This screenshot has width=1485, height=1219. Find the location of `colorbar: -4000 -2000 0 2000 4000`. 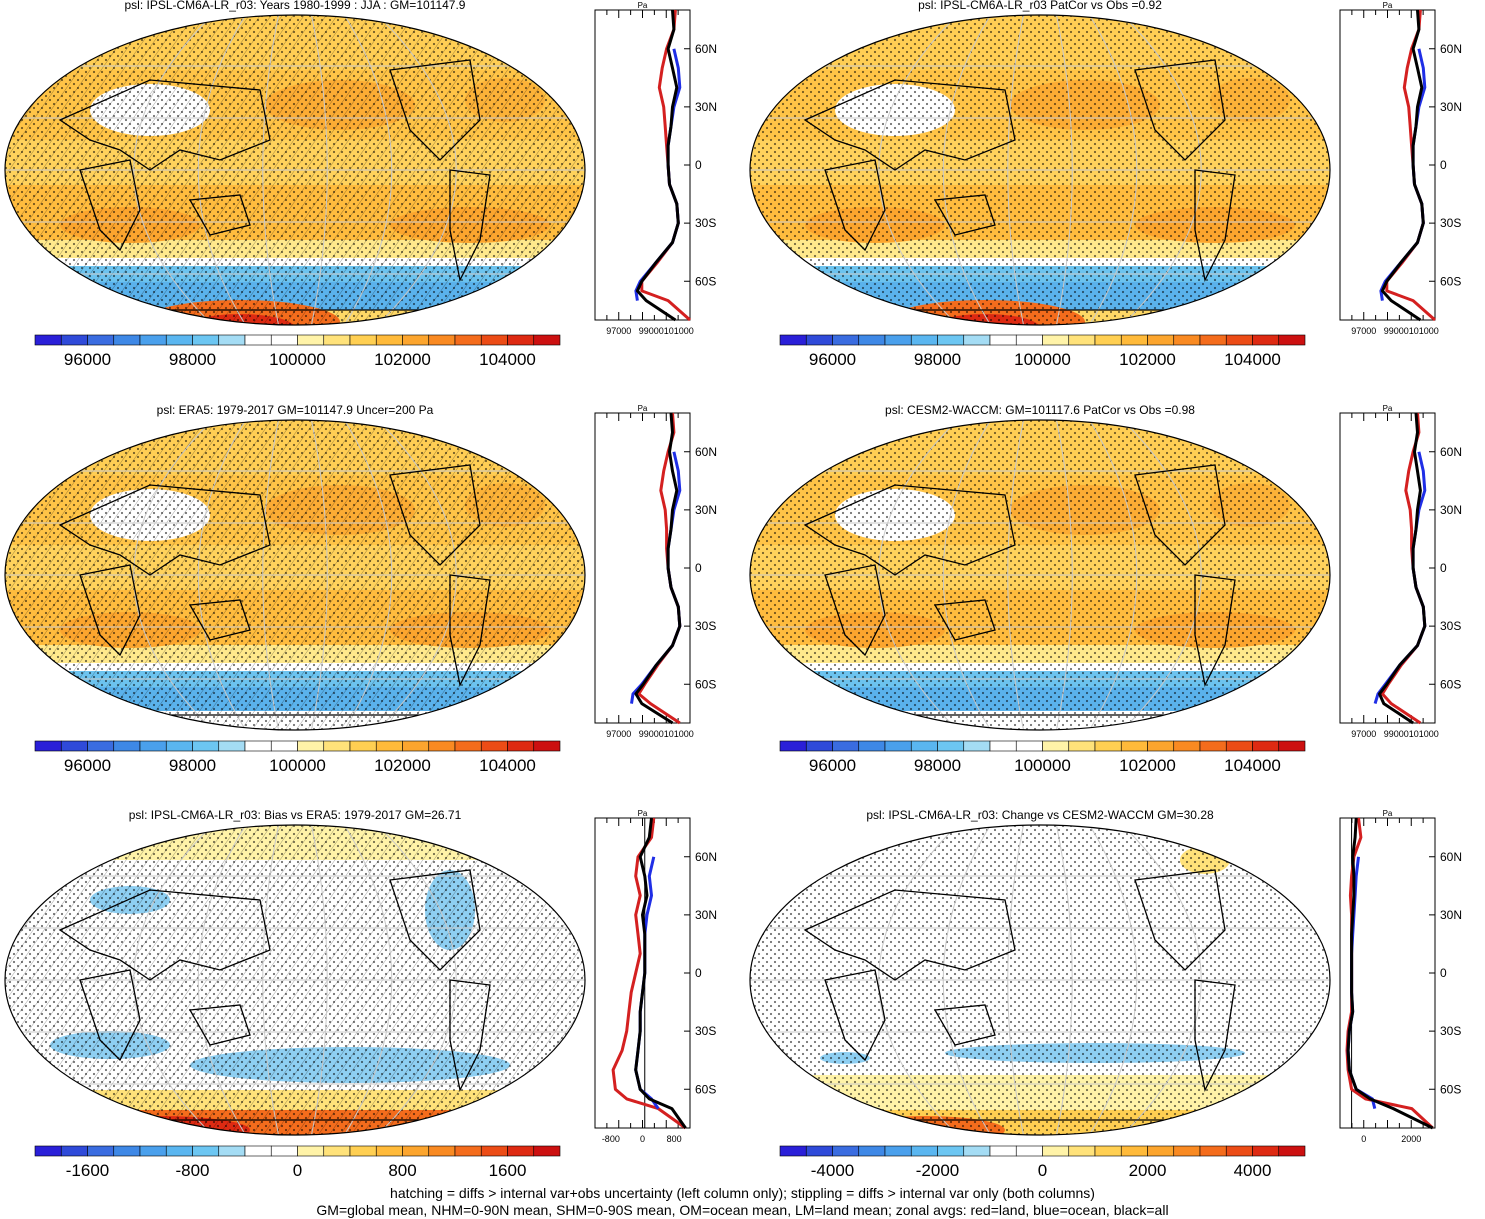

colorbar: -4000 -2000 0 2000 4000 is located at coordinates (1042, 1162).